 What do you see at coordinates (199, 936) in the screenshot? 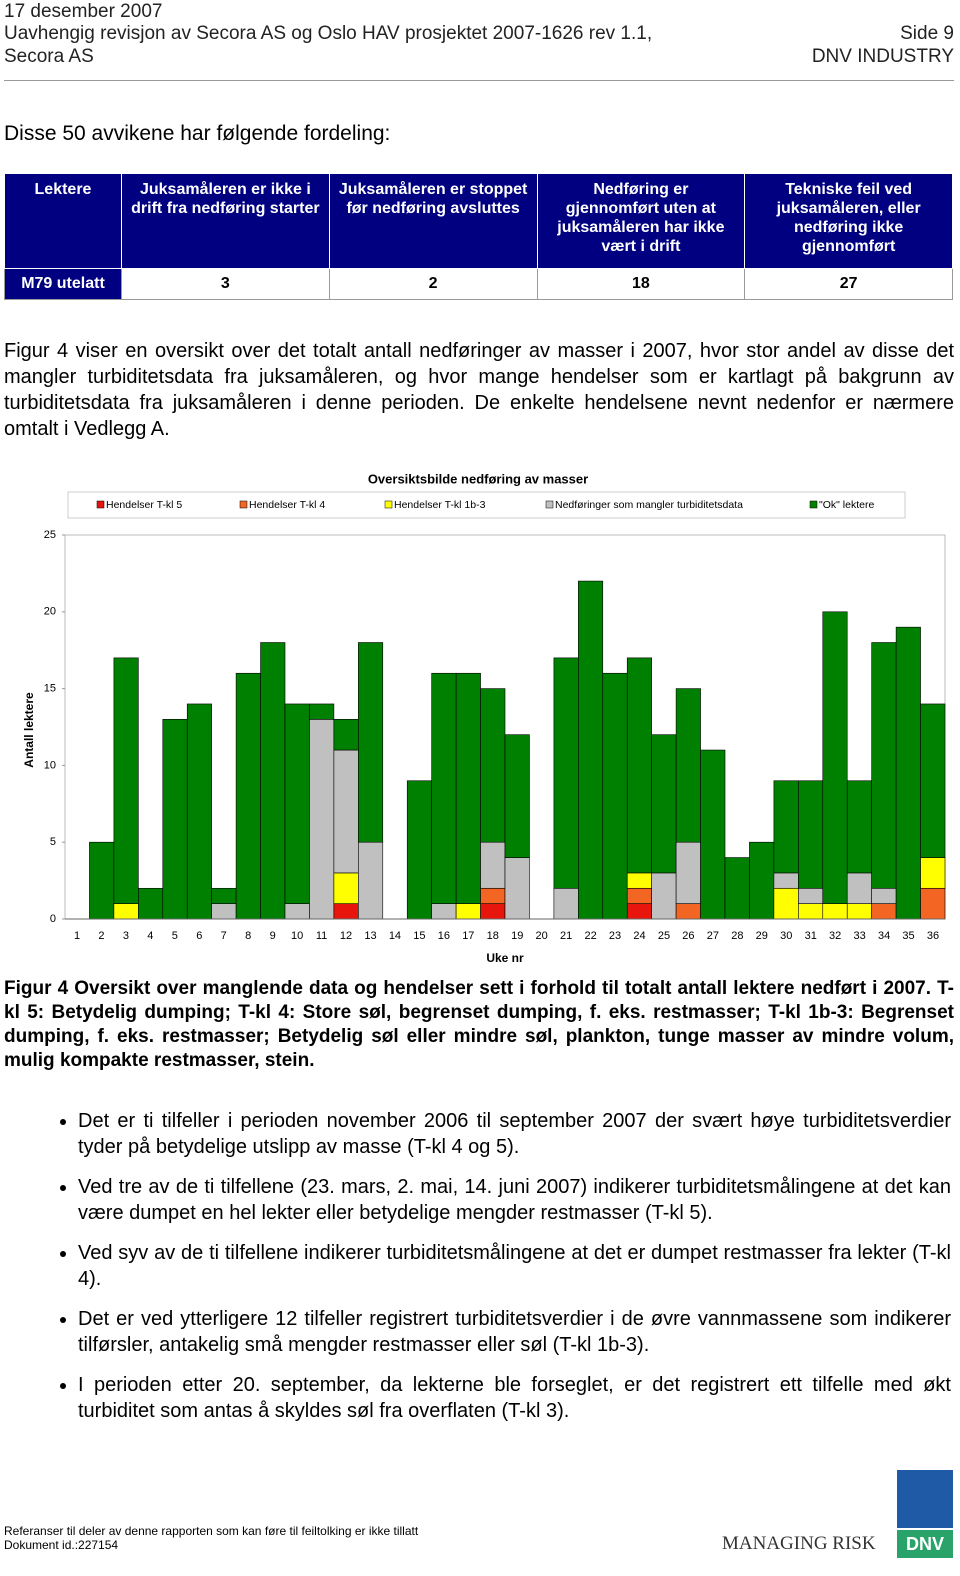
I see `x-tick-label: 6` at bounding box center [199, 936].